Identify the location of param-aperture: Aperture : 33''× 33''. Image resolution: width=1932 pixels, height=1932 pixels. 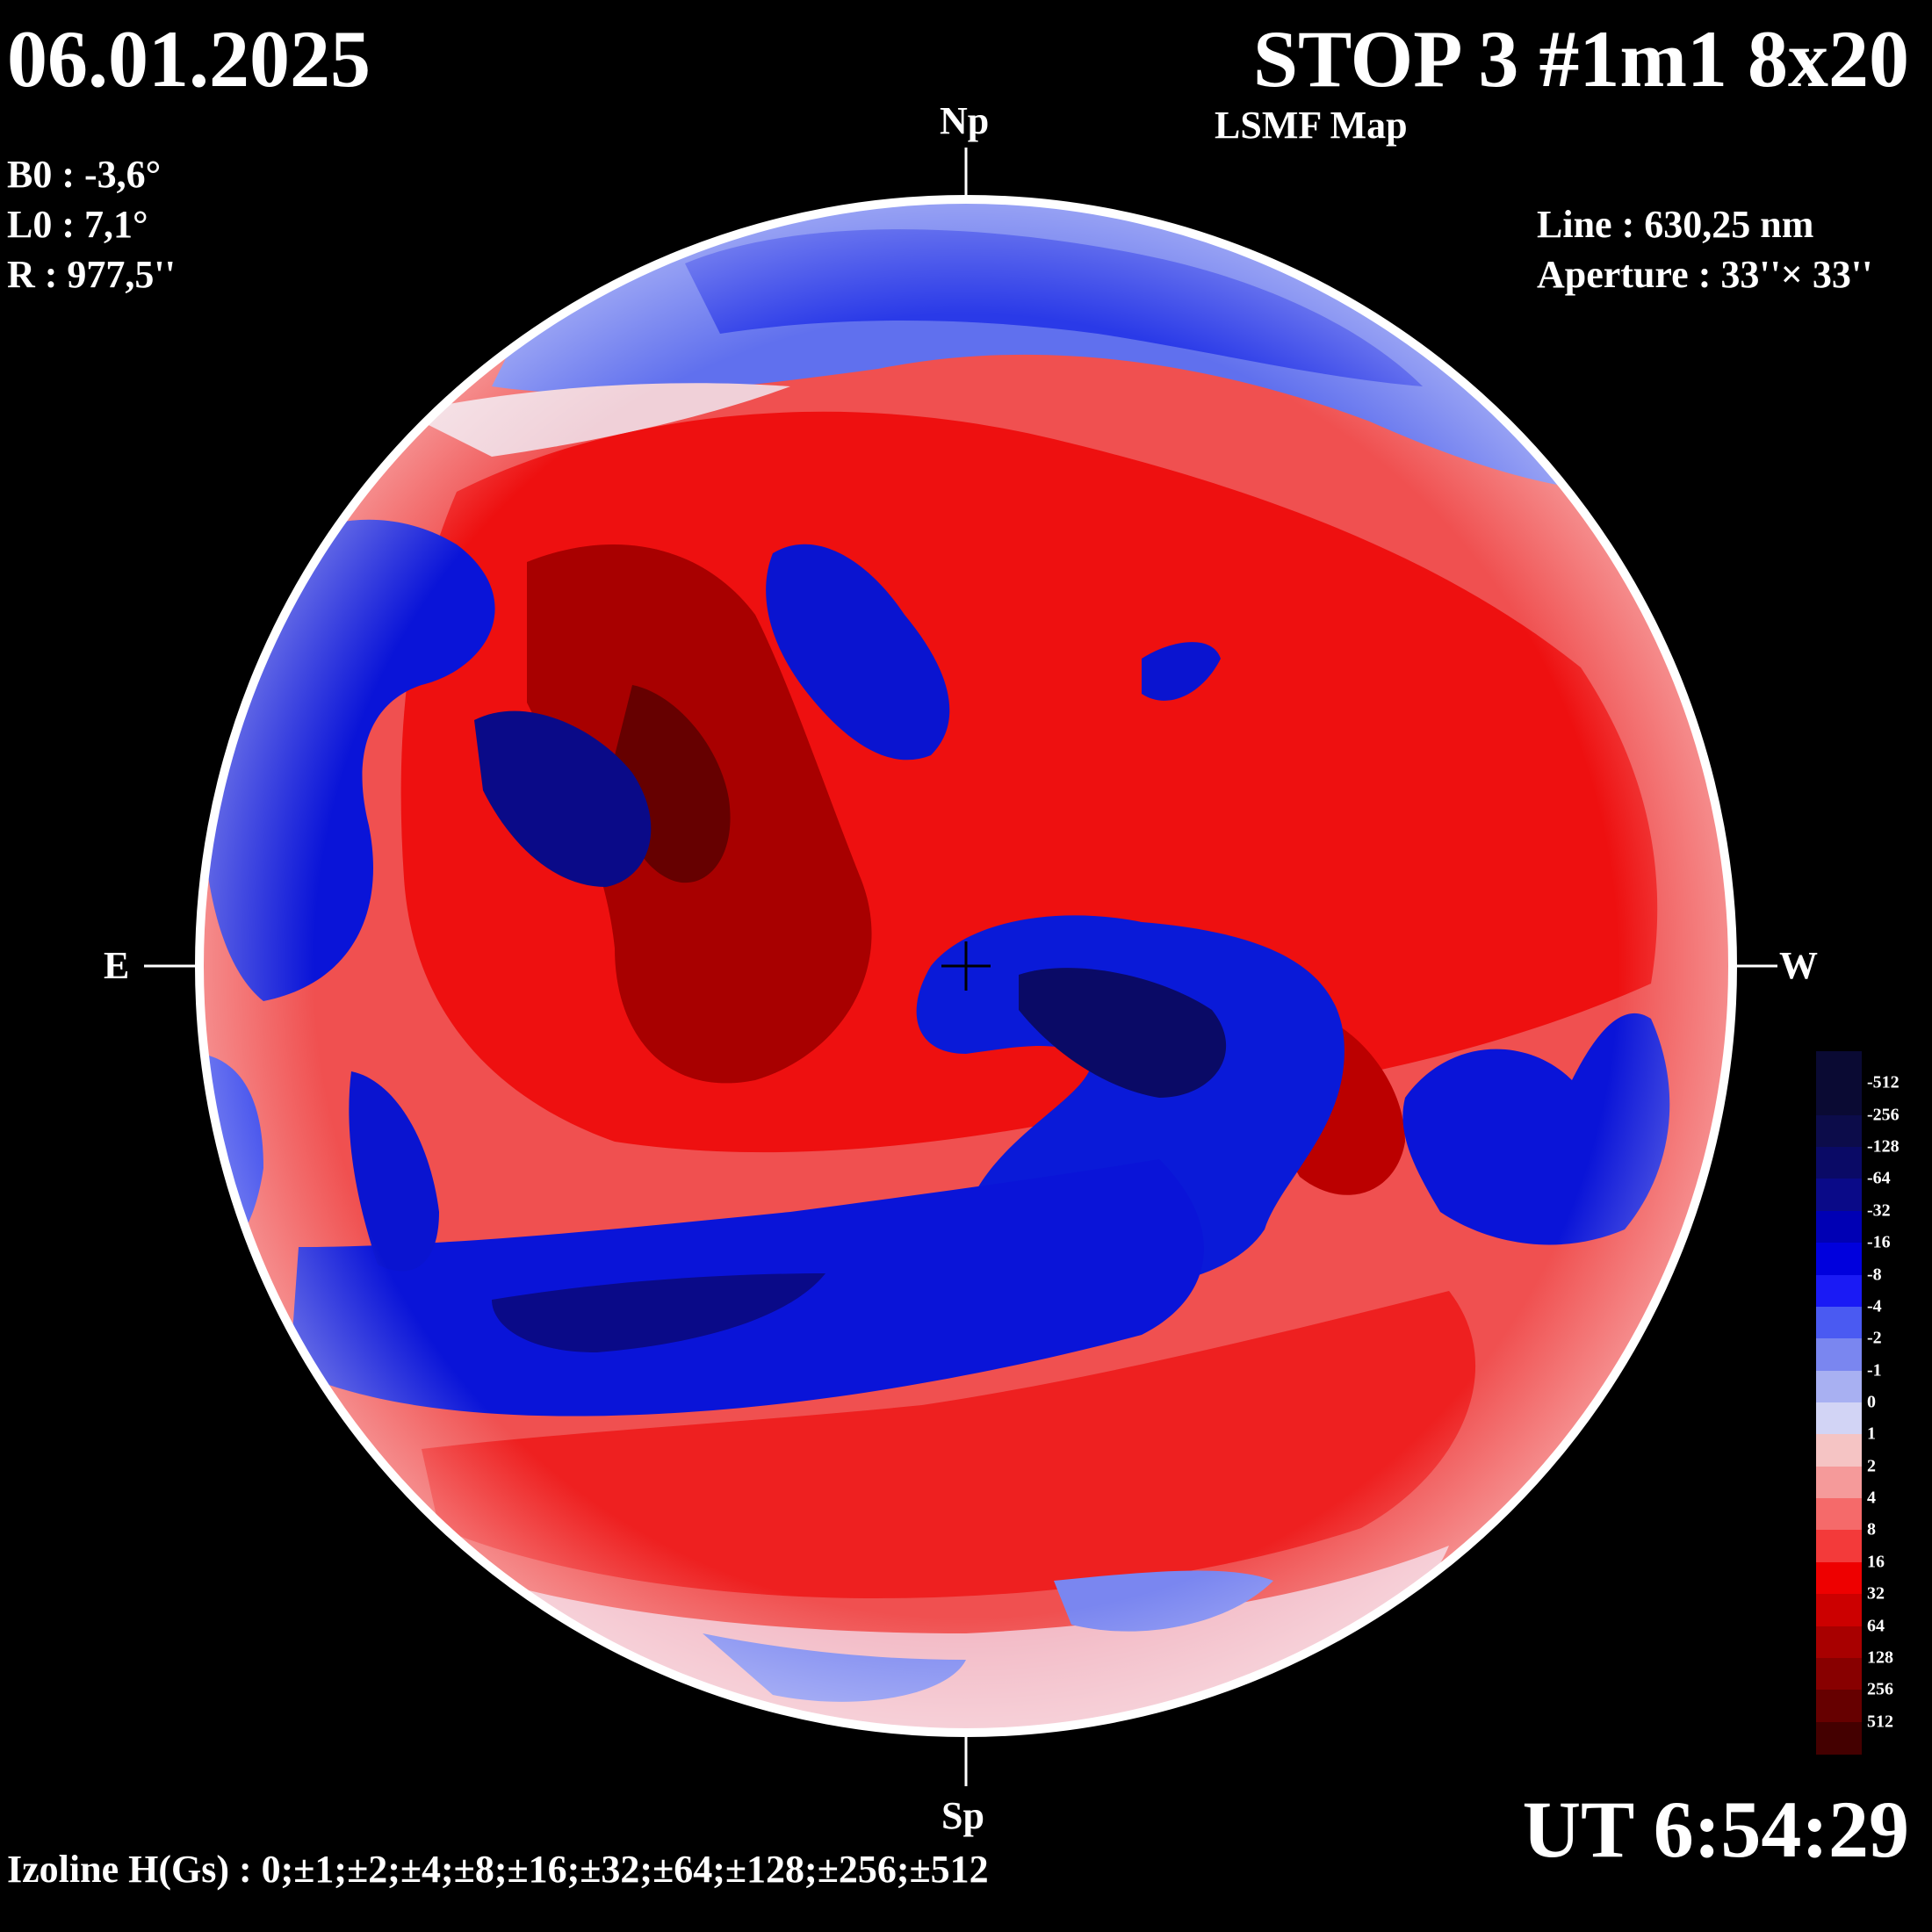
(1705, 274).